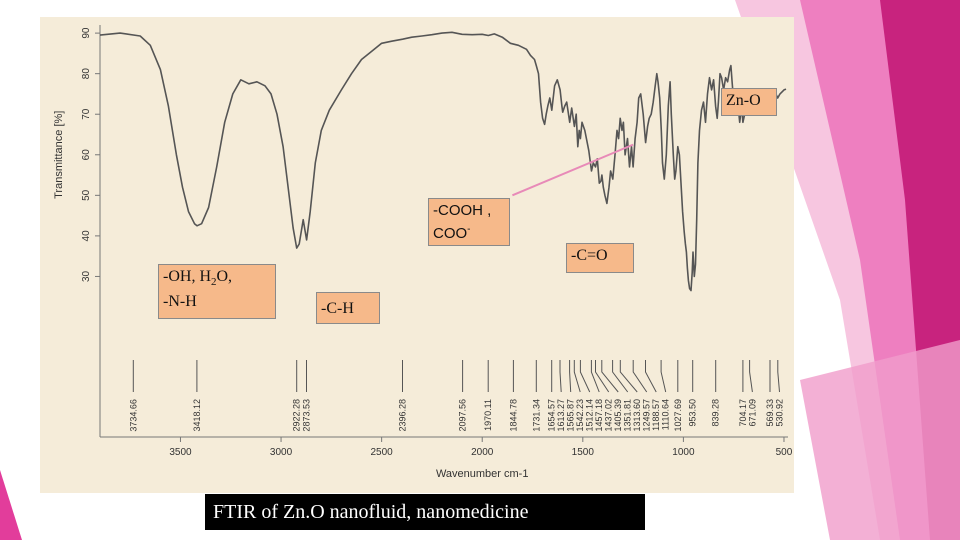 Image resolution: width=960 pixels, height=540 pixels. Describe the element at coordinates (307, 415) in the screenshot. I see `peak-label: 2873.53` at that location.